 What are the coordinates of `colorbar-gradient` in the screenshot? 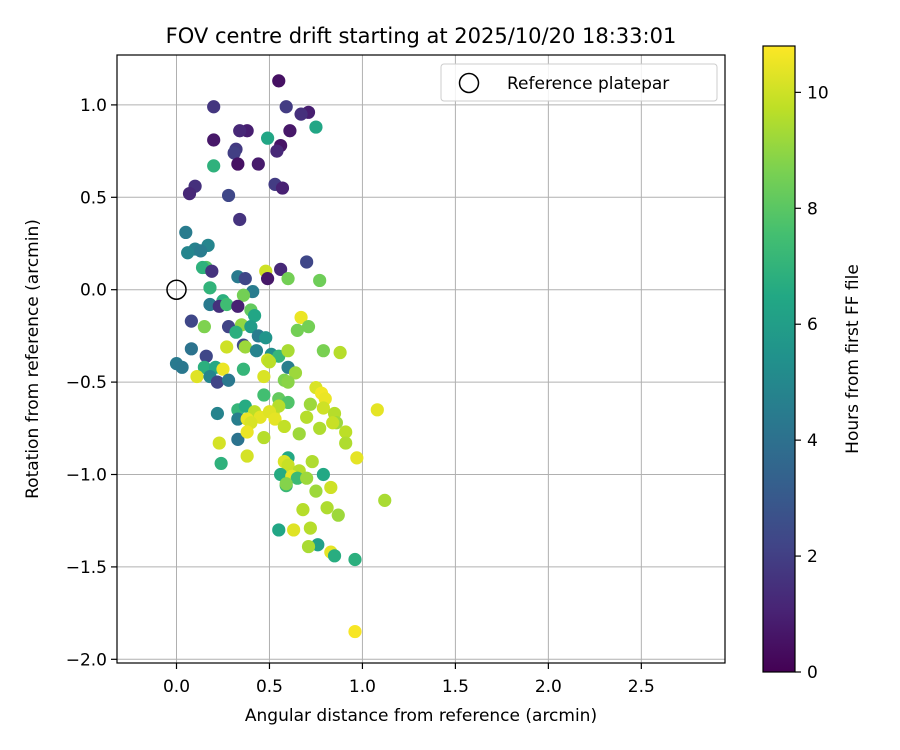 It's located at (779, 359).